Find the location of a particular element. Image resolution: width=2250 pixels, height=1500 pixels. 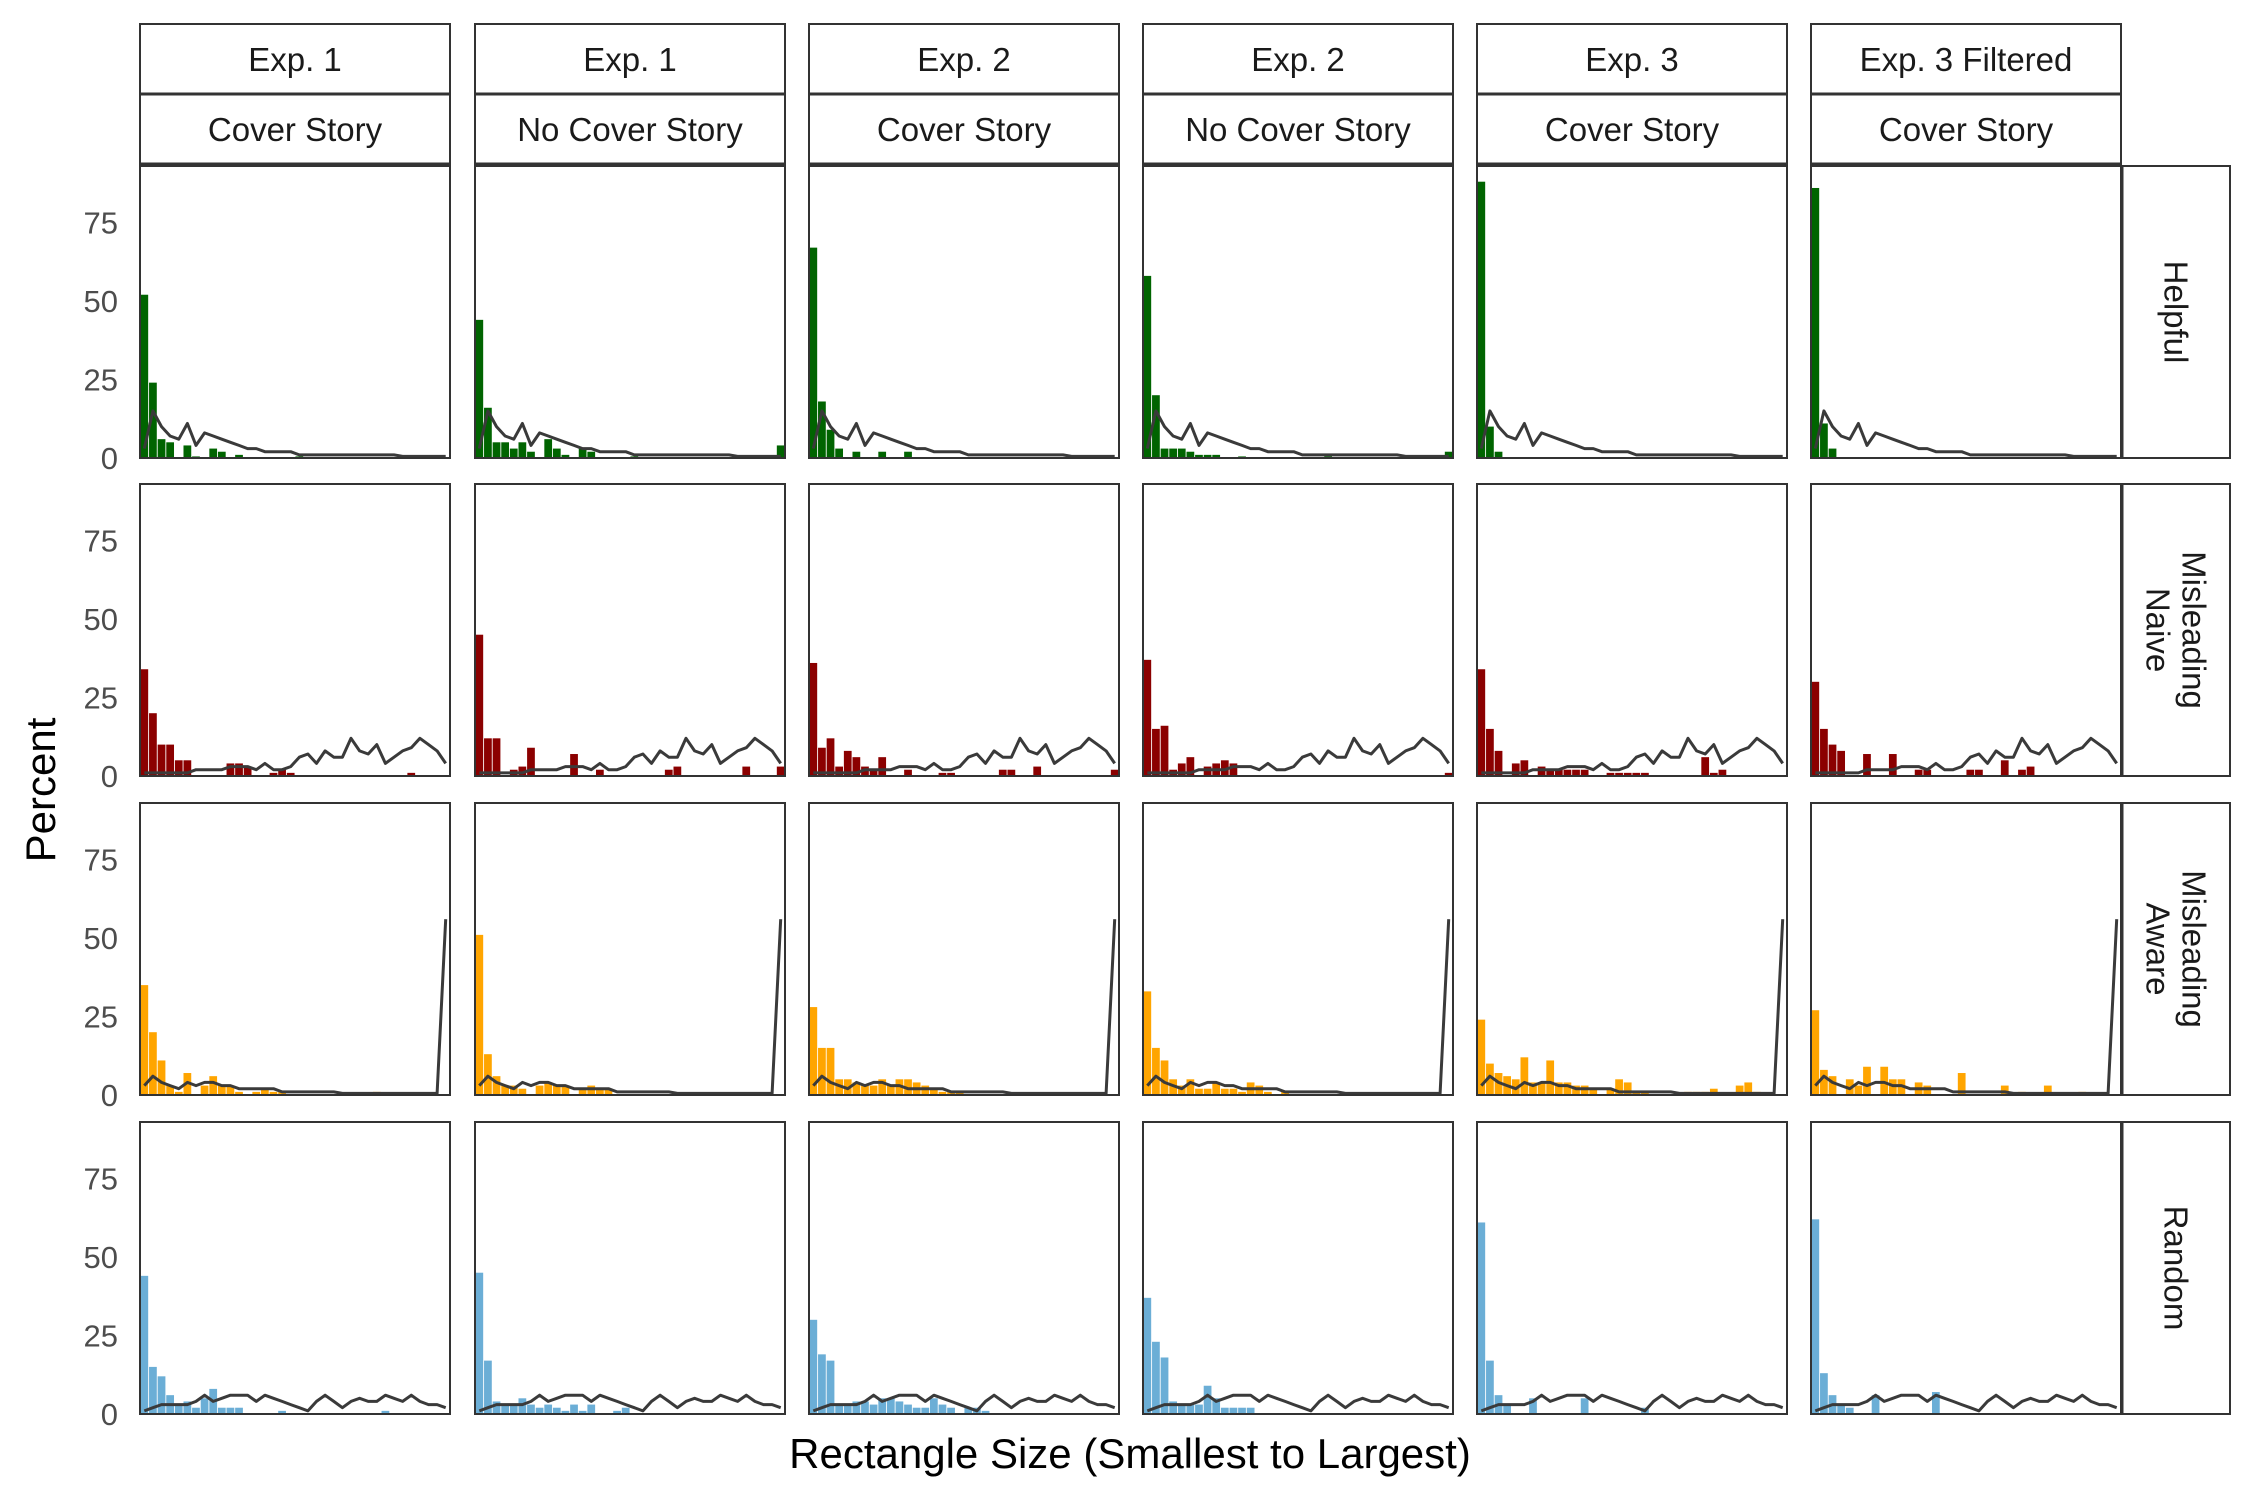

column-strip-condition-label: Cover Story is located at coordinates (295, 129).